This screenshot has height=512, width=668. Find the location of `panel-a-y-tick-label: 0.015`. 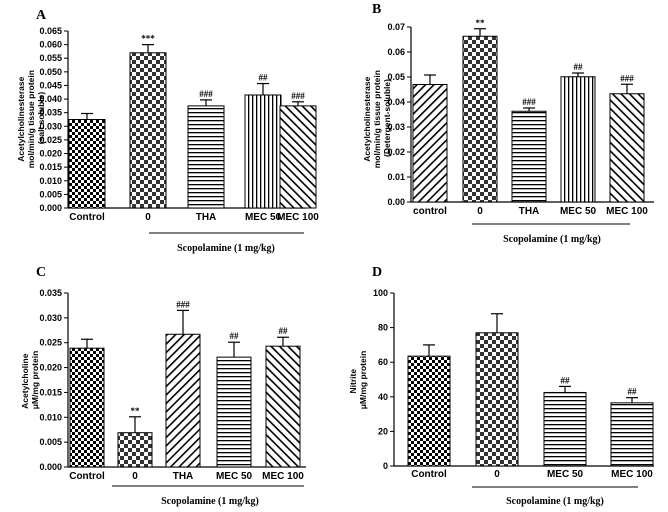

panel-a-y-tick-label: 0.015 is located at coordinates (50, 167).